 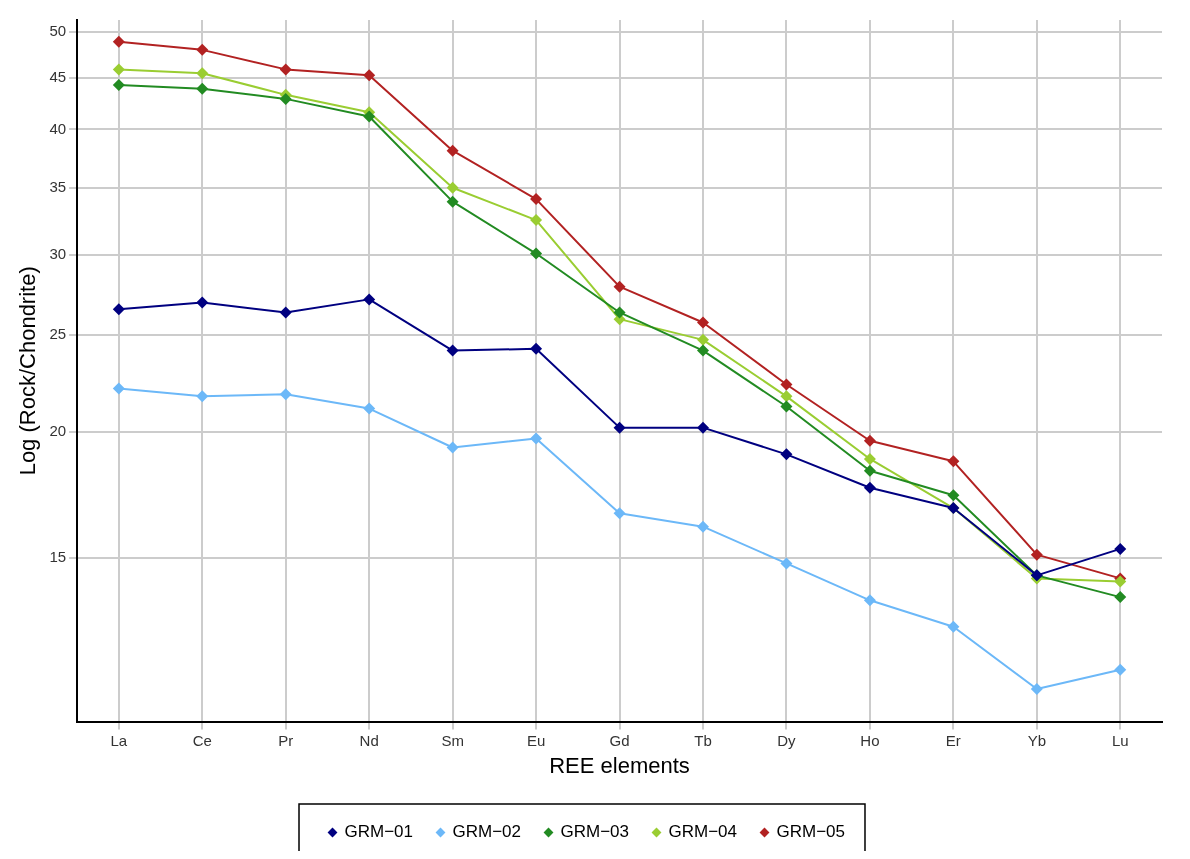 What do you see at coordinates (594, 832) in the screenshot?
I see `legend-label: GRM−03` at bounding box center [594, 832].